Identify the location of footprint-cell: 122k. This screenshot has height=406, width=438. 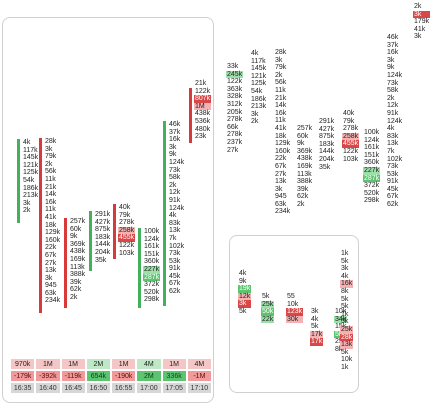
(127, 245).